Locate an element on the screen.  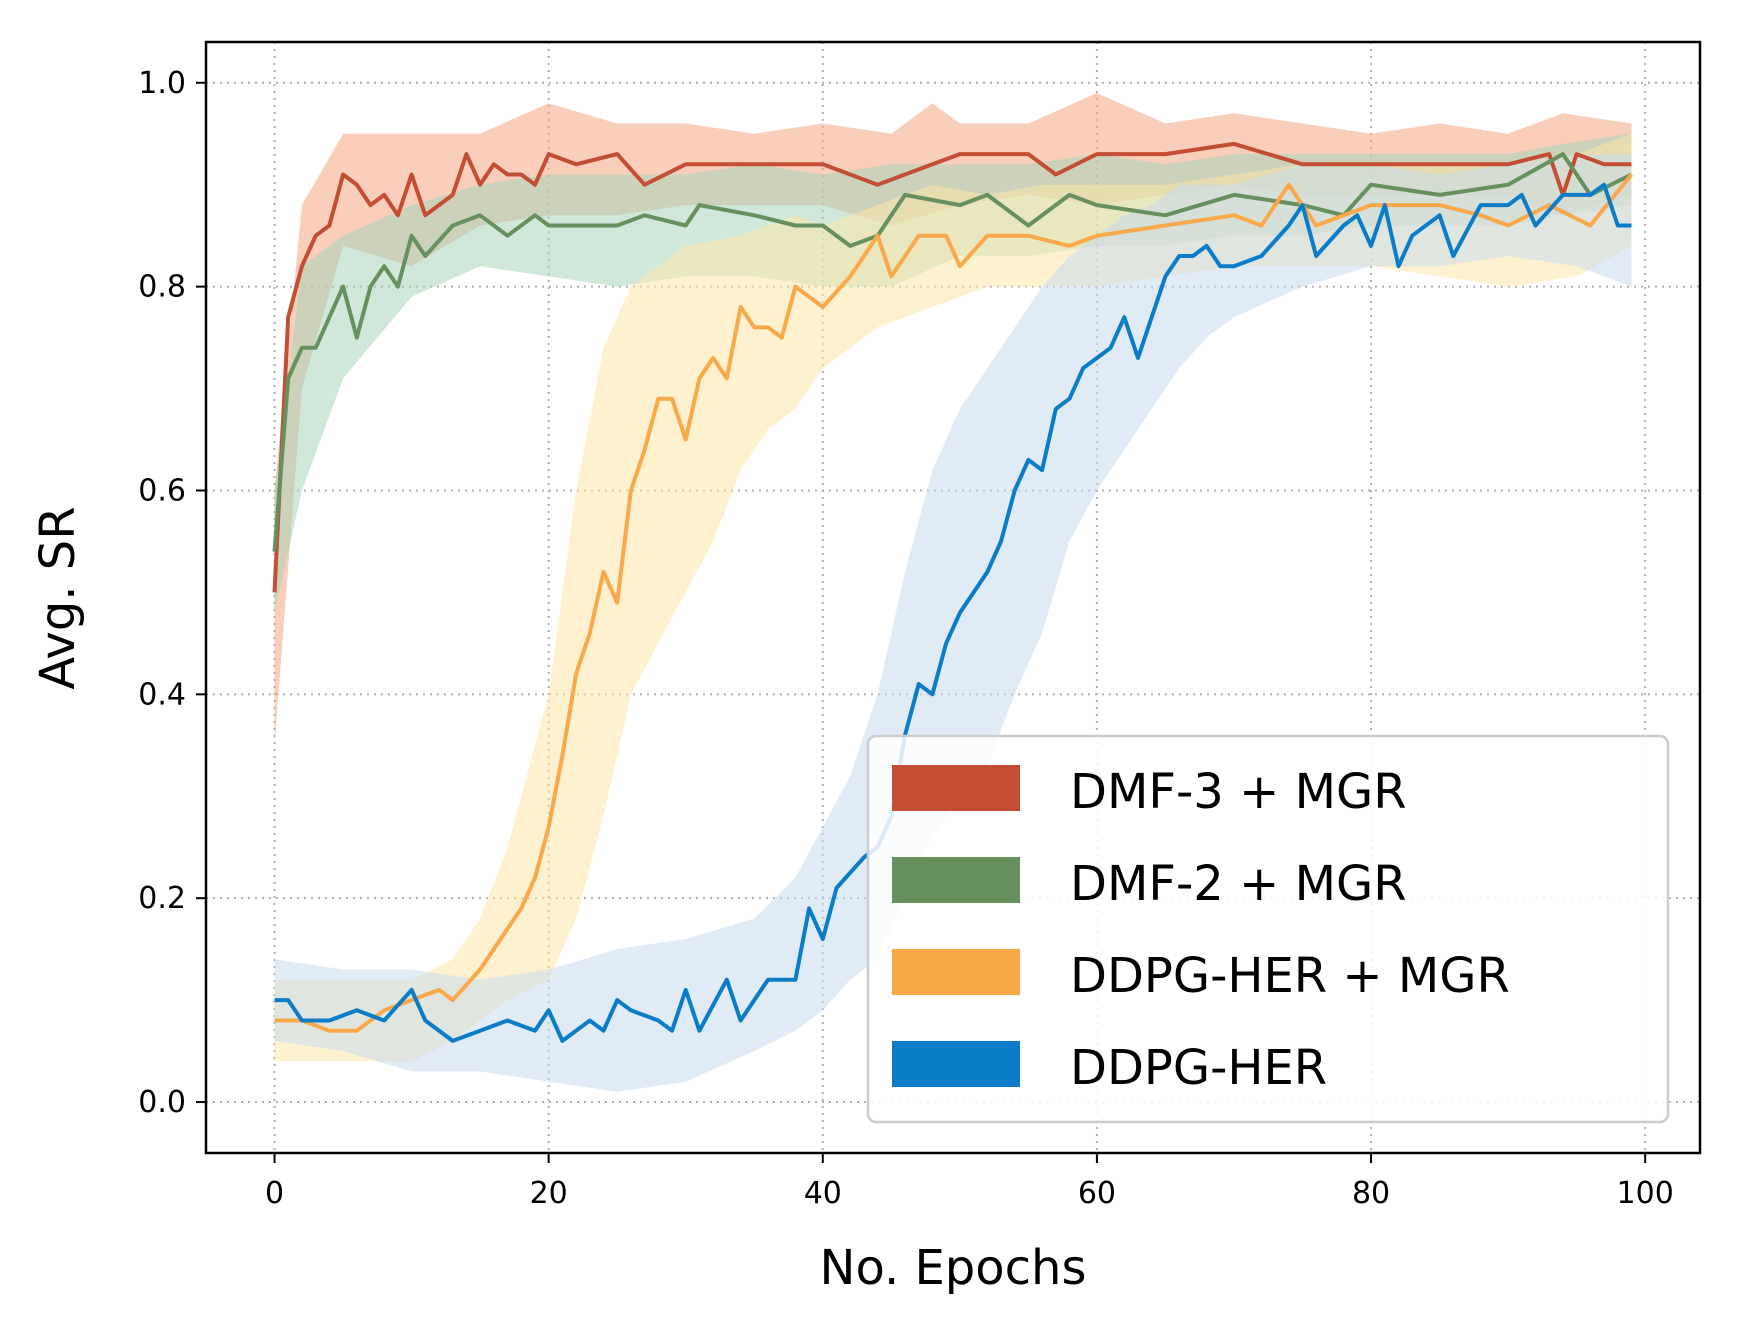
legend-label: DMF-2 + MGR is located at coordinates (1238, 884).